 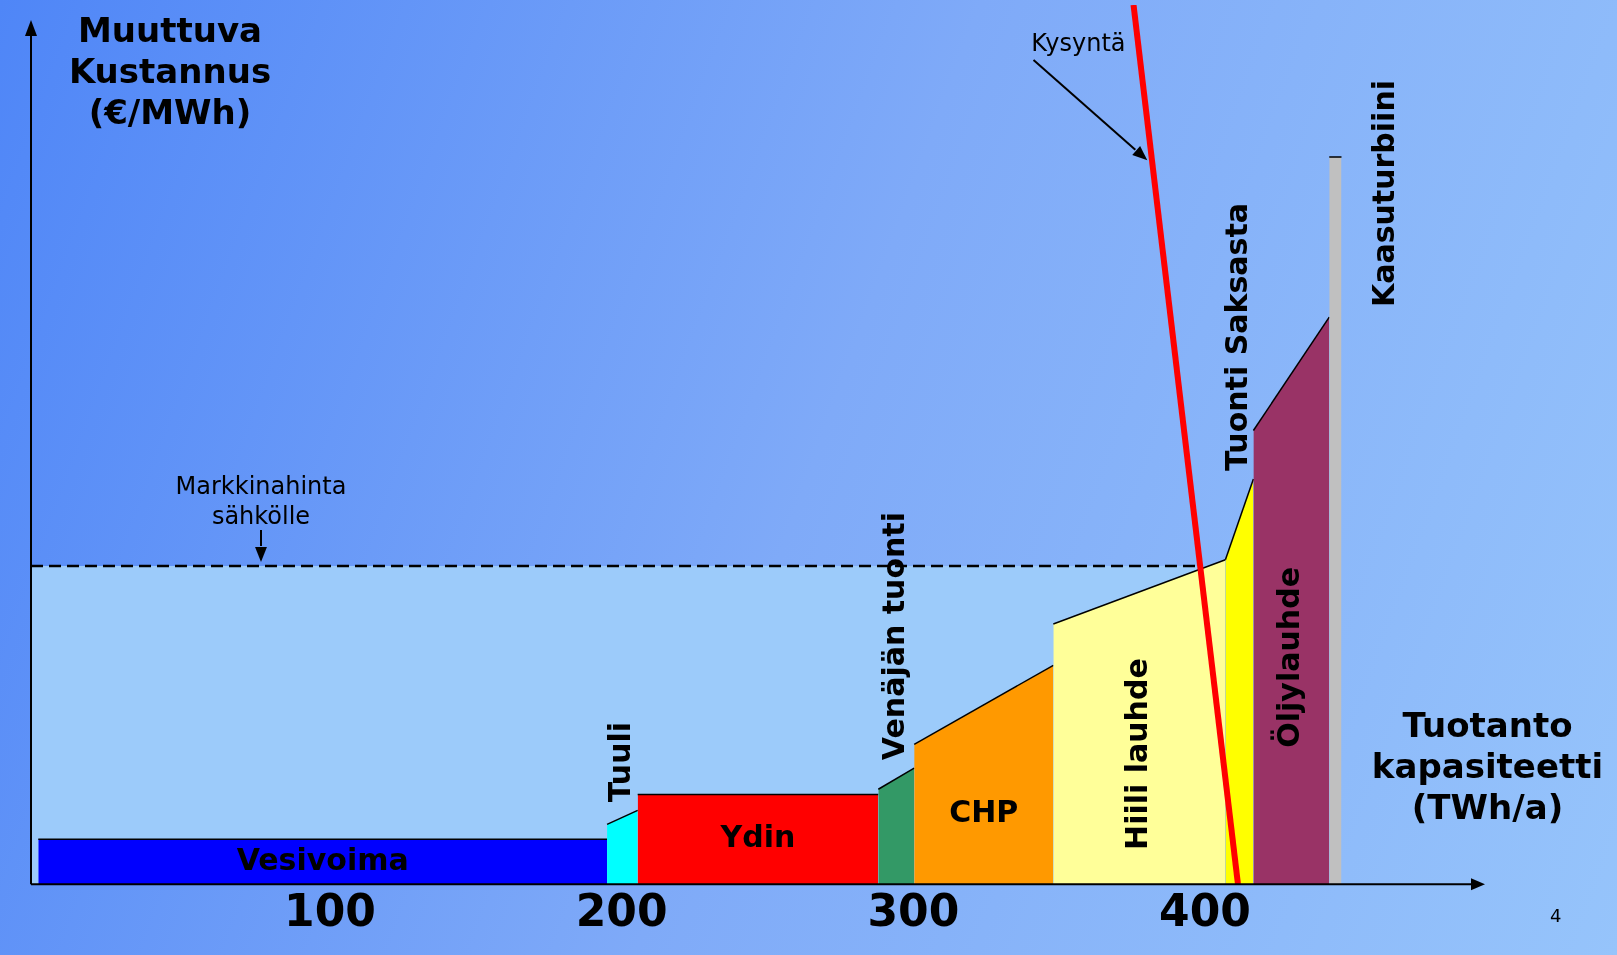 What do you see at coordinates (170, 71) in the screenshot?
I see `y-axis-title: Muuttuva Kustannus (€/MWh)` at bounding box center [170, 71].